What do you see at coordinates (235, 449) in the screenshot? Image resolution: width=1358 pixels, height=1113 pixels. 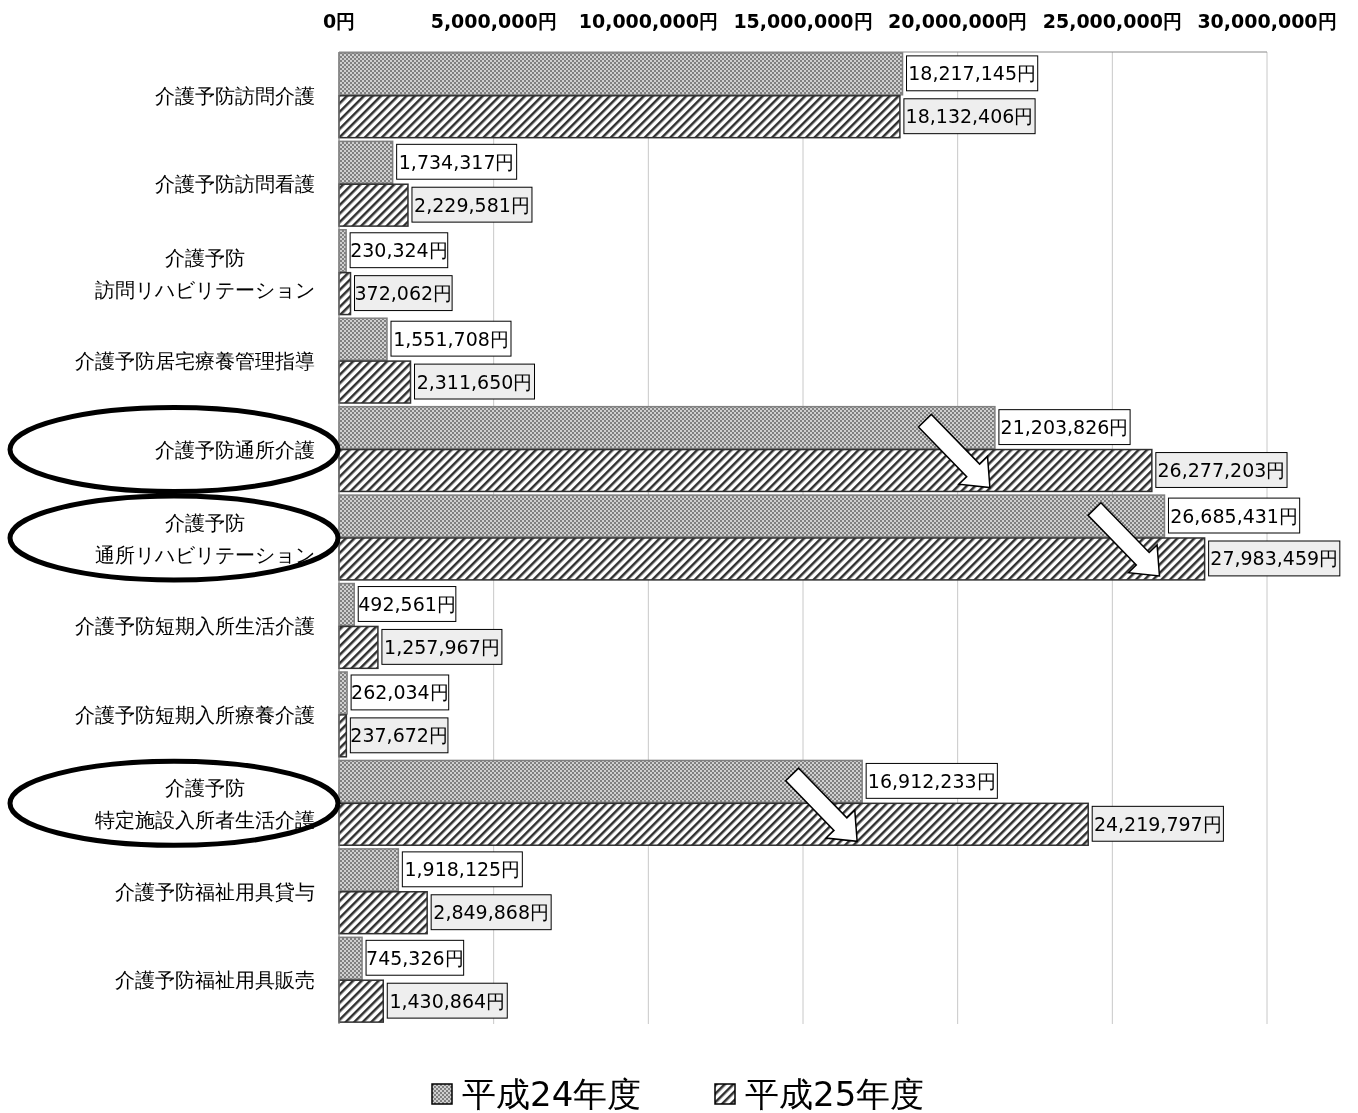 I see `y-tick-label: 介護予防通所介護` at bounding box center [235, 449].